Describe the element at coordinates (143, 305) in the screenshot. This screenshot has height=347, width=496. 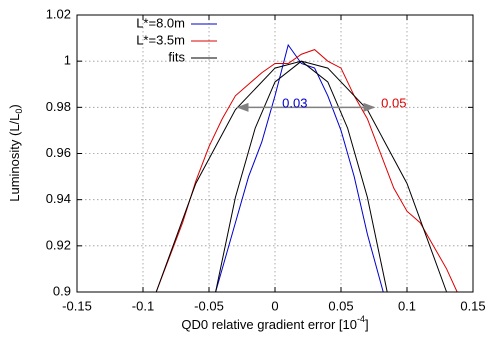
I see `x-tick-label: -0.1` at that location.